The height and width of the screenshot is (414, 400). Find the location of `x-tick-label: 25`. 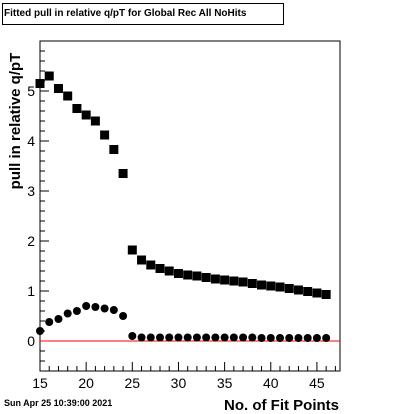

x-tick-label: 25 is located at coordinates (133, 383).